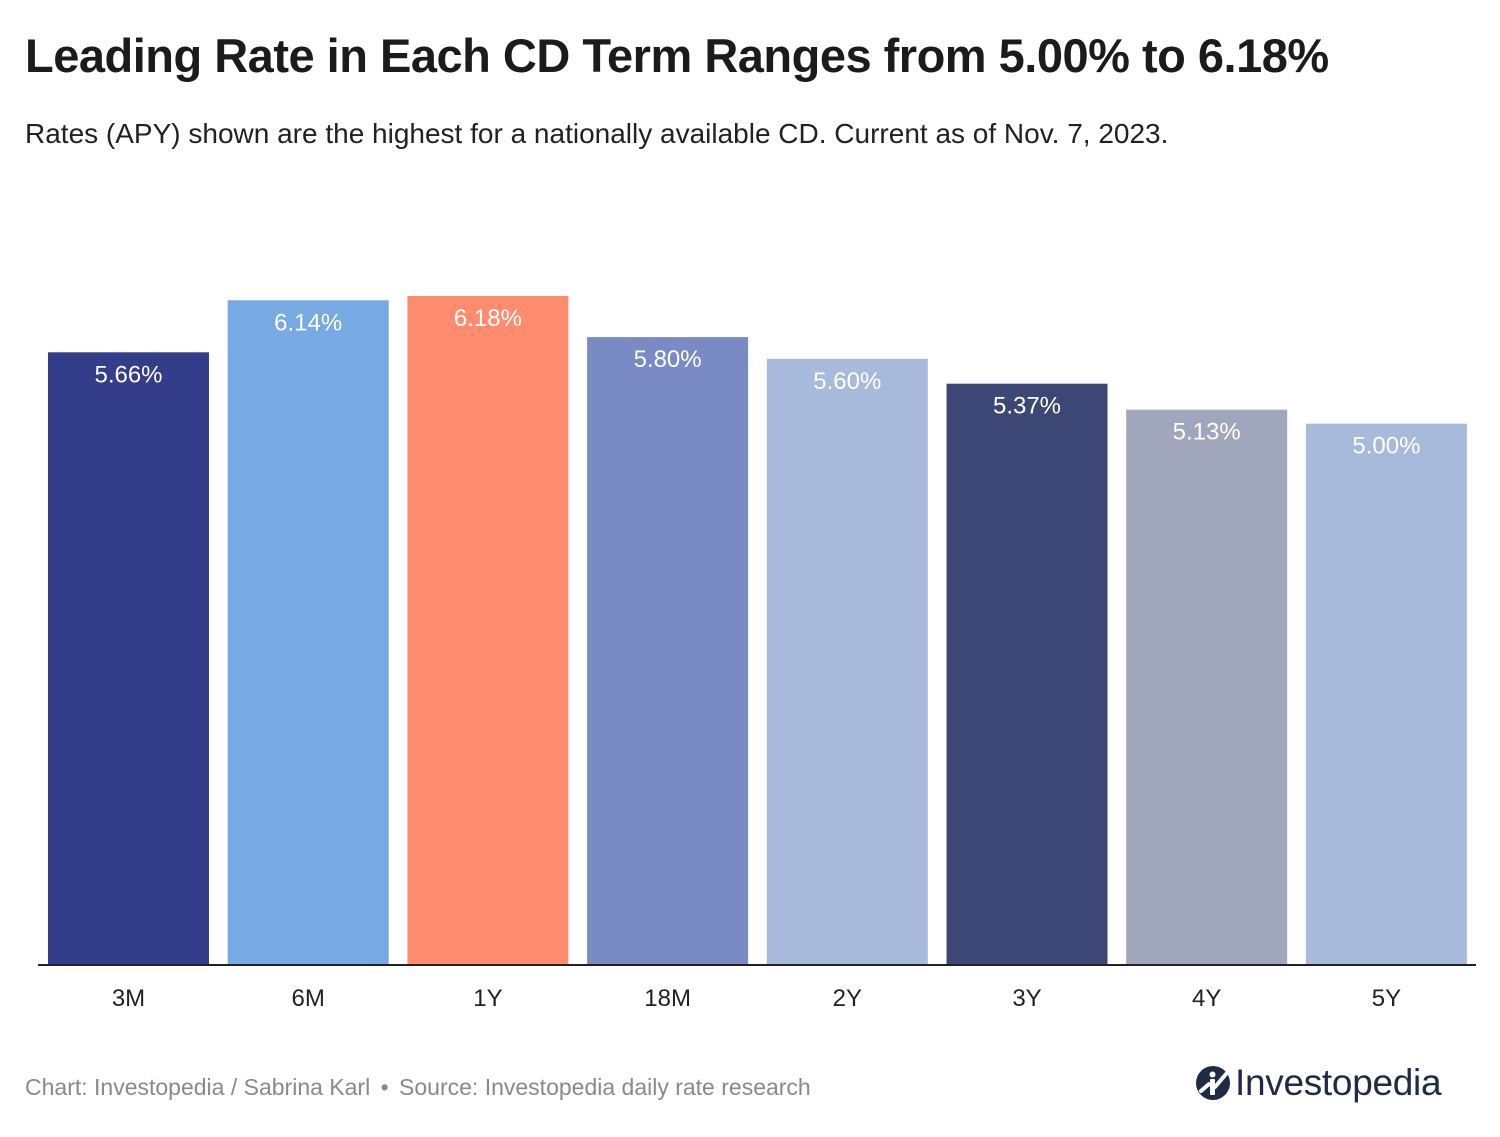  I want to click on bar-5y, so click(1386, 694).